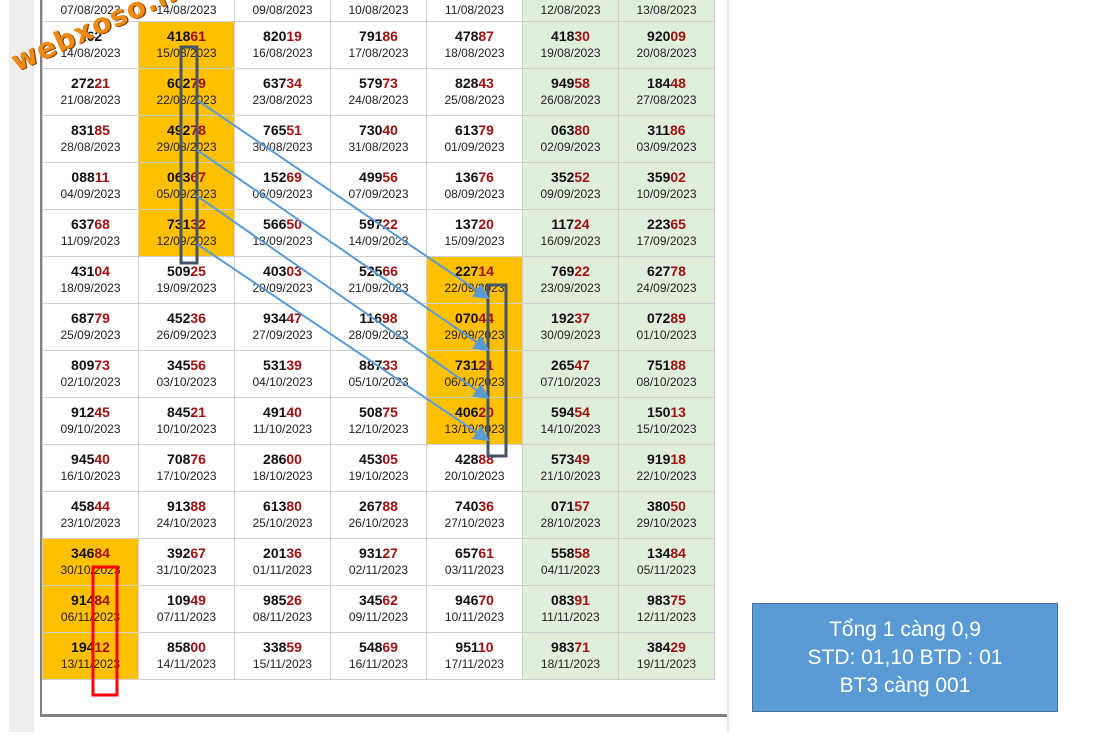 Image resolution: width=1108 pixels, height=736 pixels. What do you see at coordinates (570, 100) in the screenshot?
I see `cell-date: 26/08/2023` at bounding box center [570, 100].